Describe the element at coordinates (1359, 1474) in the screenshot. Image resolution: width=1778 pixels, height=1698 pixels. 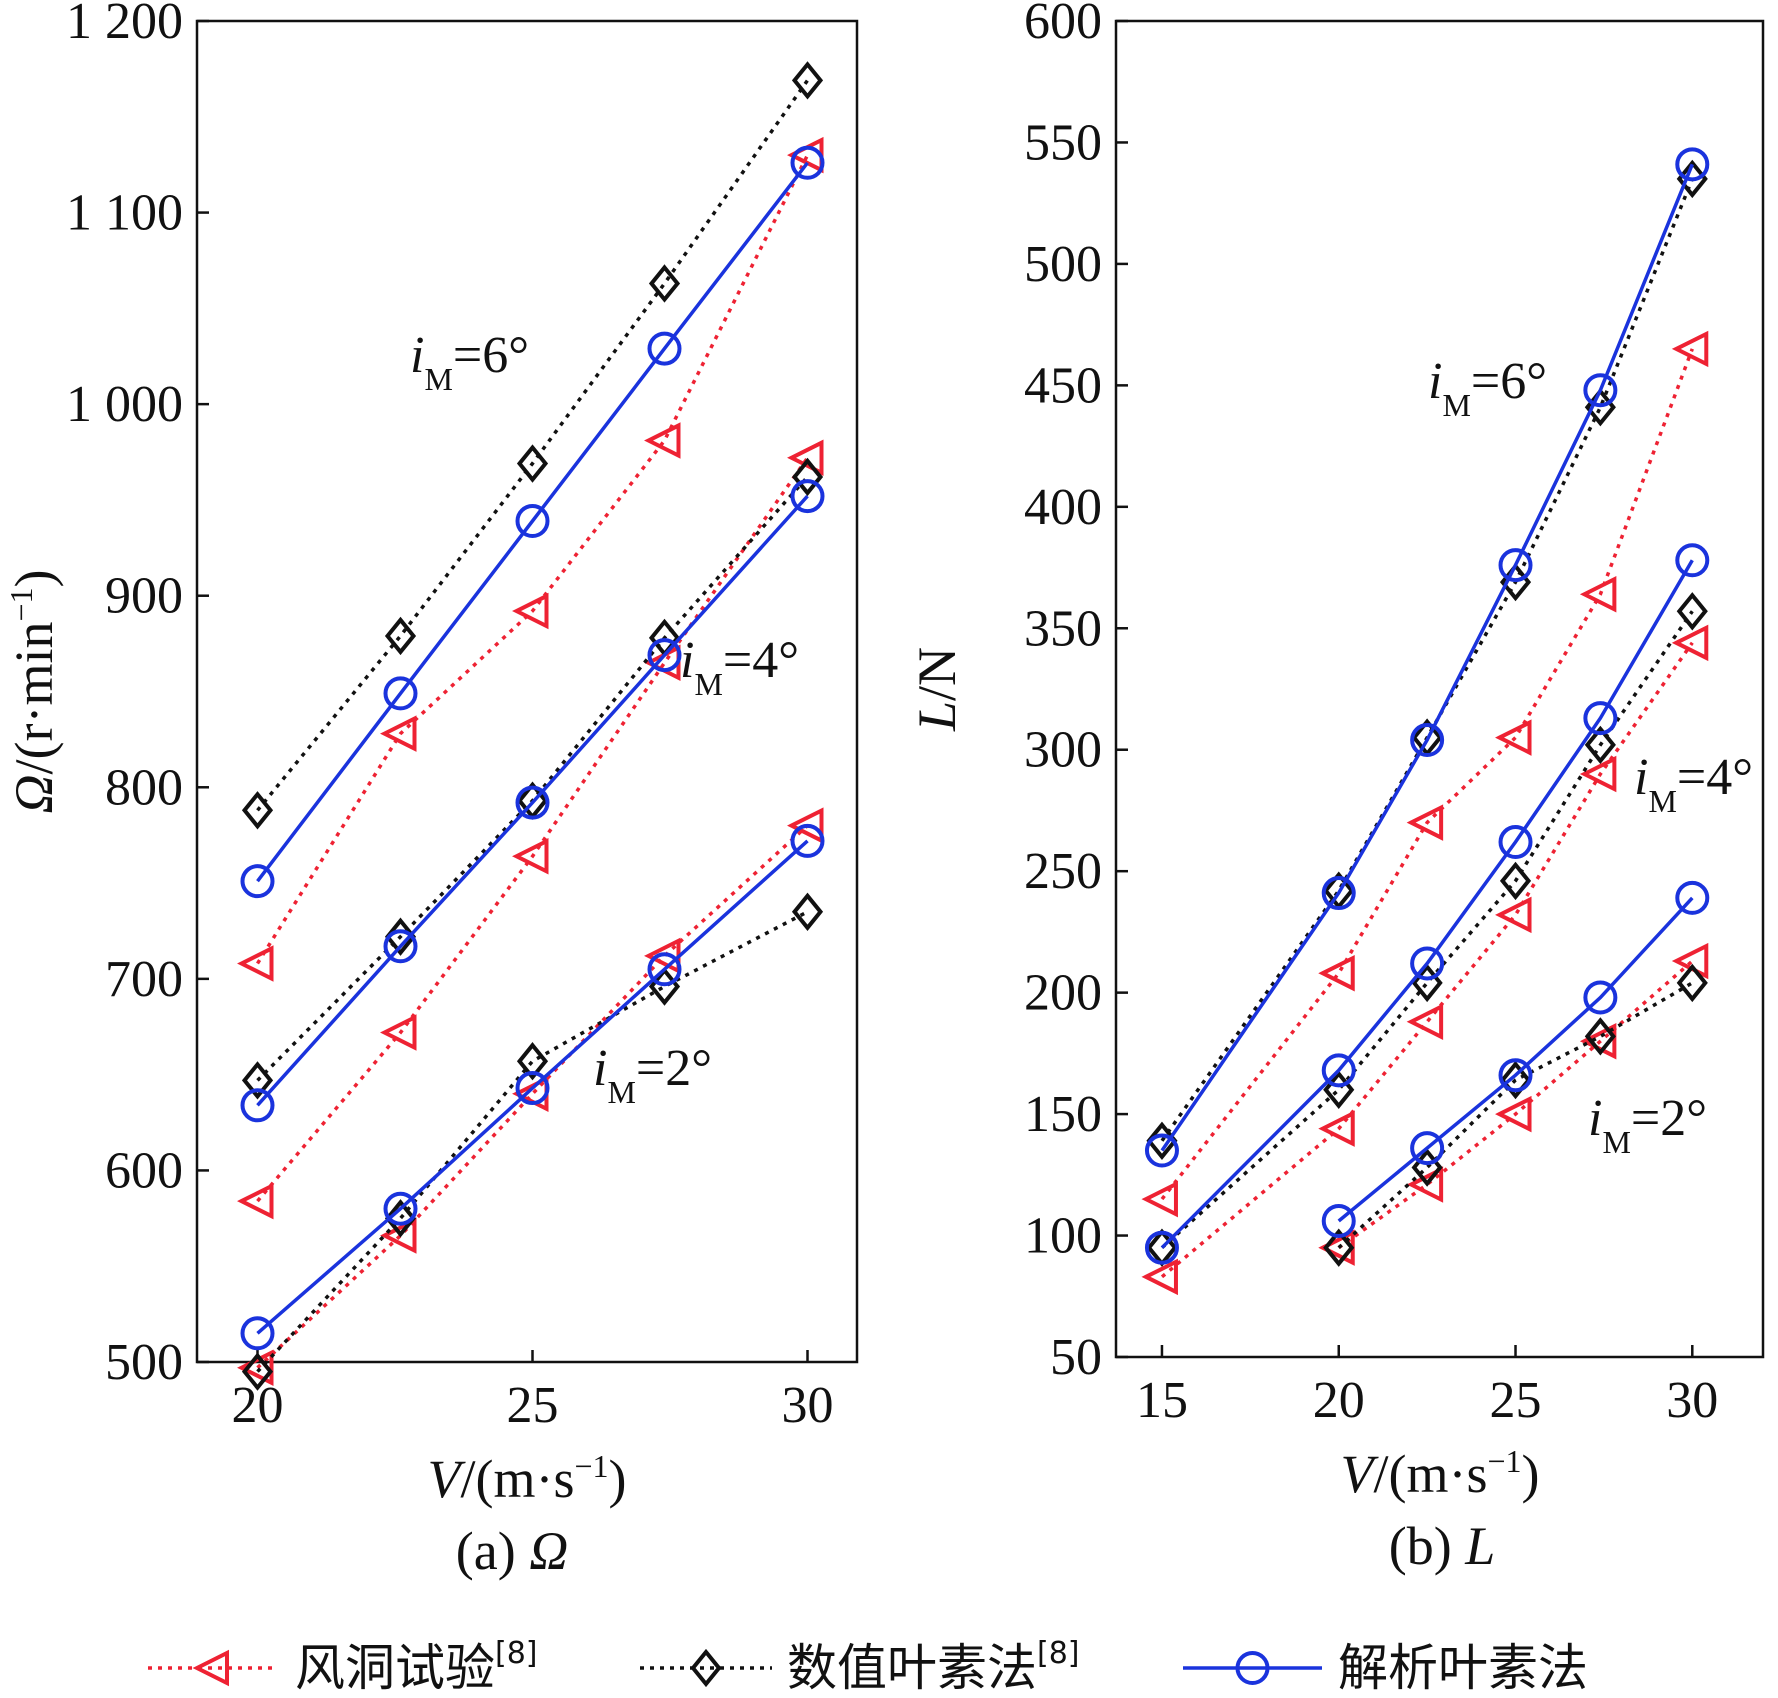
I see `x-axis-symbol: V` at that location.